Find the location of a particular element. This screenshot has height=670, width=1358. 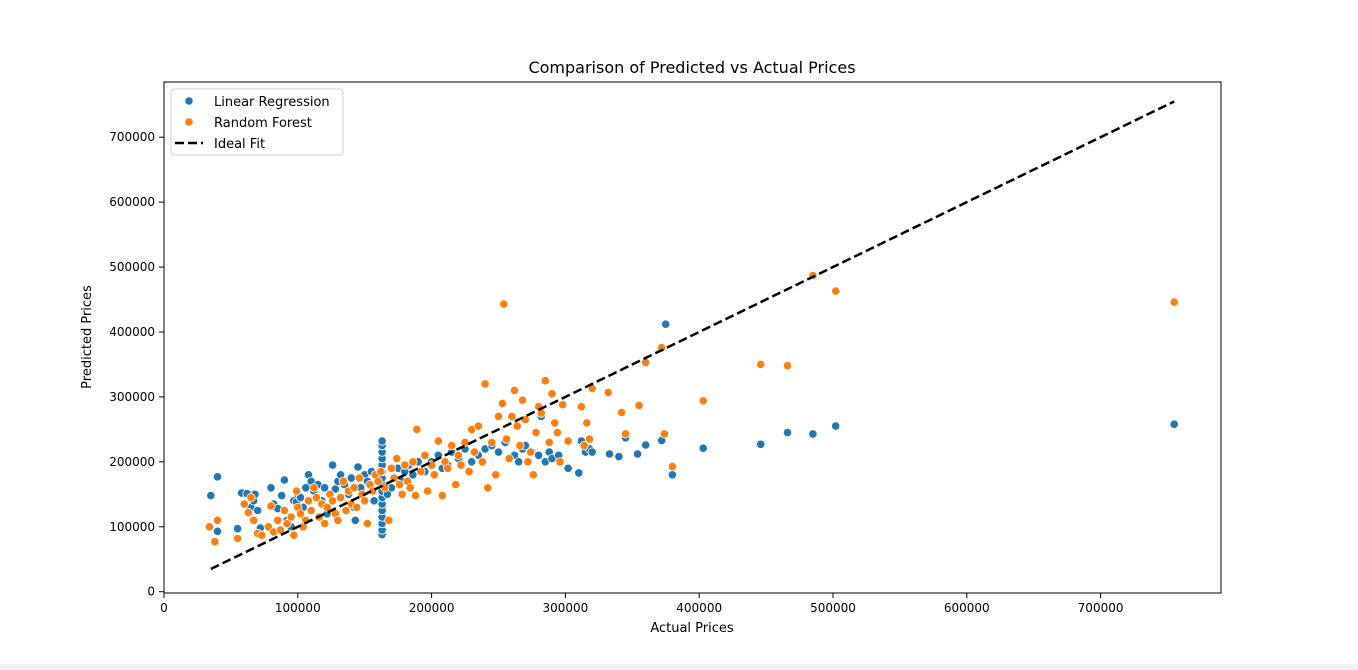

legend-marker-linear-regression is located at coordinates (189, 101).